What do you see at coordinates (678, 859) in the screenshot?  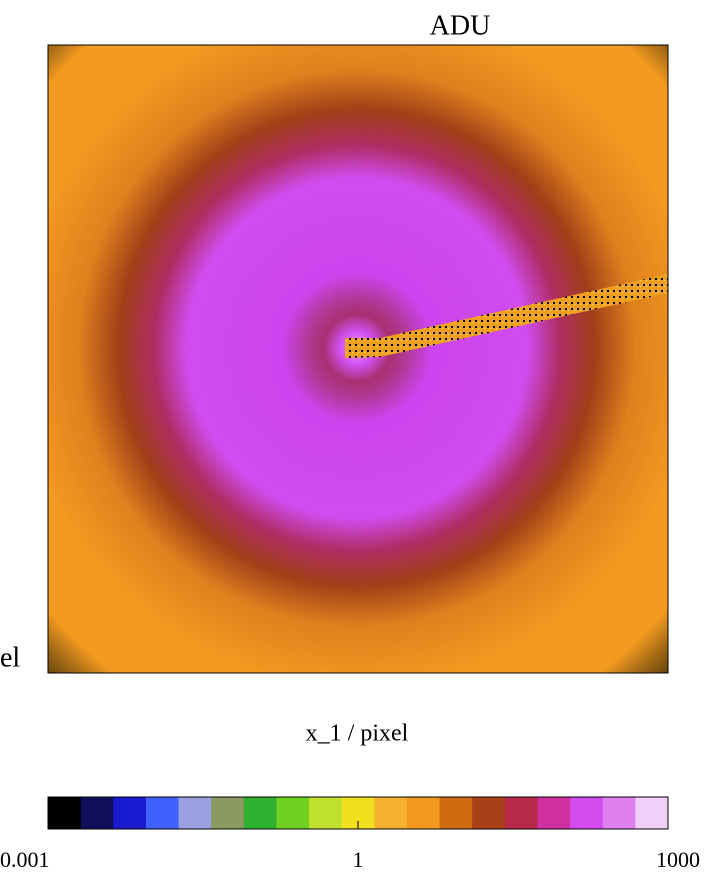 I see `colorbar-tick-label: 1000` at bounding box center [678, 859].